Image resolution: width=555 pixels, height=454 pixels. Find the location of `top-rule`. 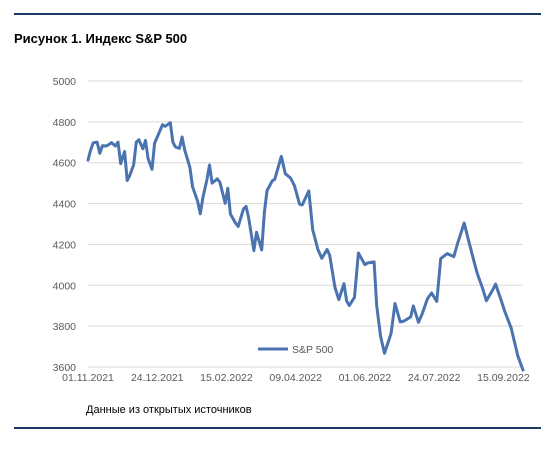

top-rule is located at coordinates (277, 14).